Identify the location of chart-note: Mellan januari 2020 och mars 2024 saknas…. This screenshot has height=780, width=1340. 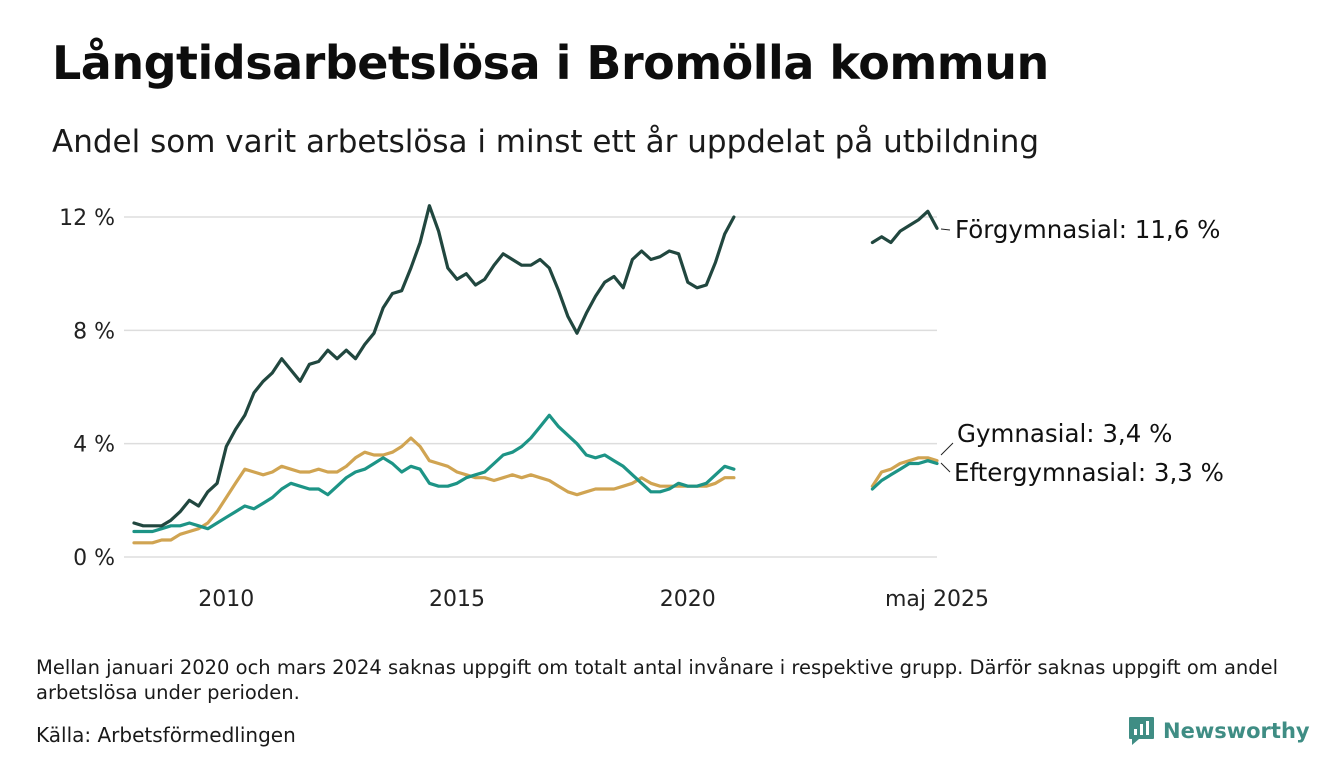
(657, 680).